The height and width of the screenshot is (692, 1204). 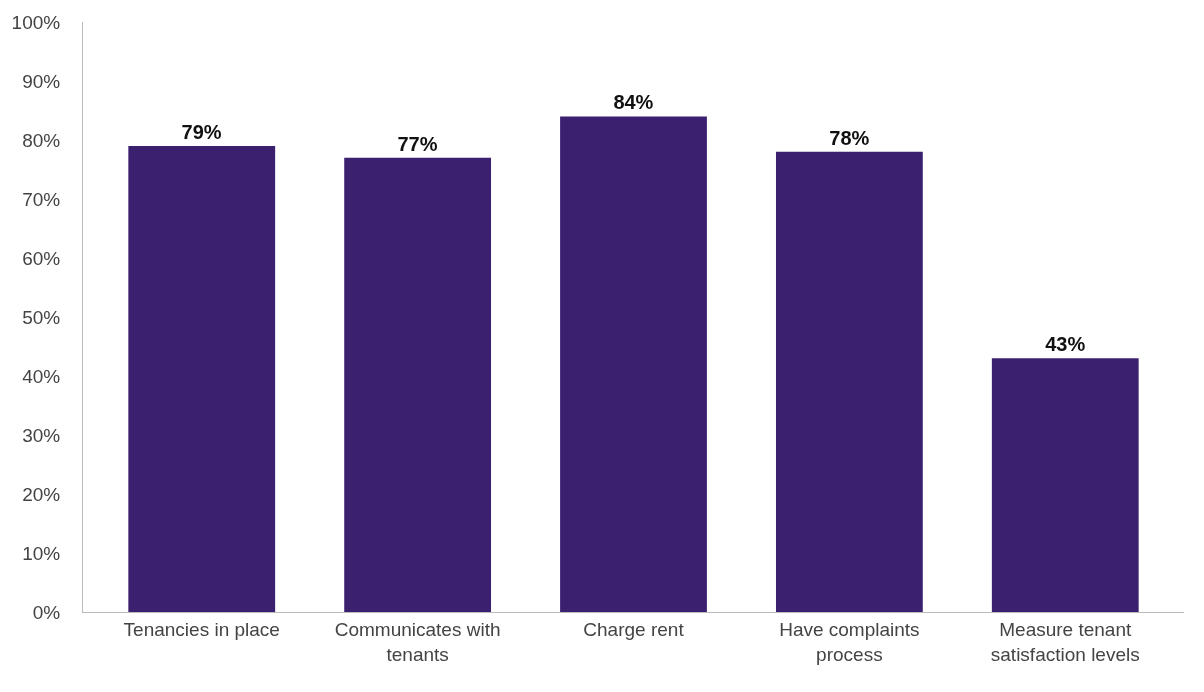 I want to click on y-tick-label: 60%, so click(x=41, y=258).